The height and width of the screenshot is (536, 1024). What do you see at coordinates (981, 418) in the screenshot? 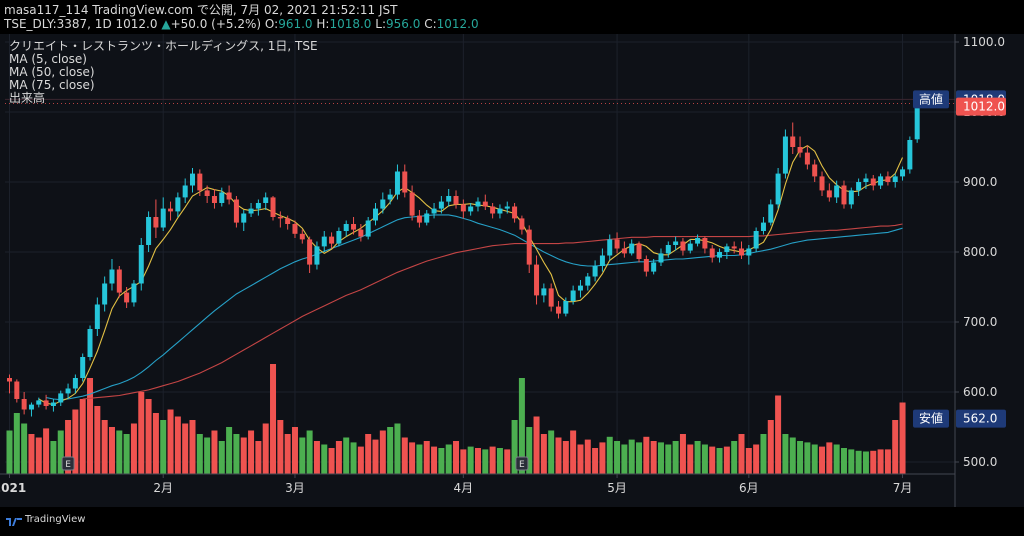
I see `low-value-tag` at bounding box center [981, 418].